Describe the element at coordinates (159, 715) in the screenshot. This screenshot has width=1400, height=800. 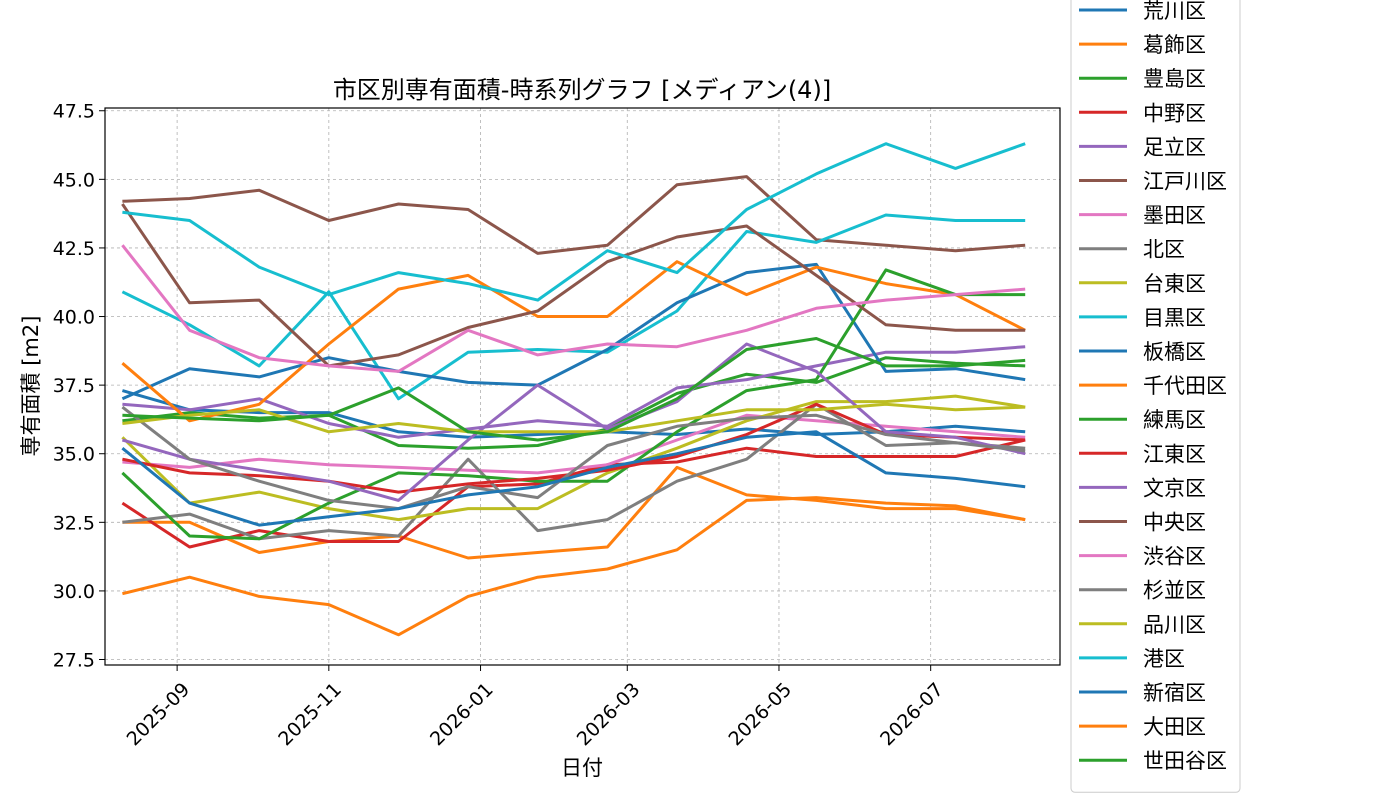
I see `x-tick-label: 2025-09` at that location.